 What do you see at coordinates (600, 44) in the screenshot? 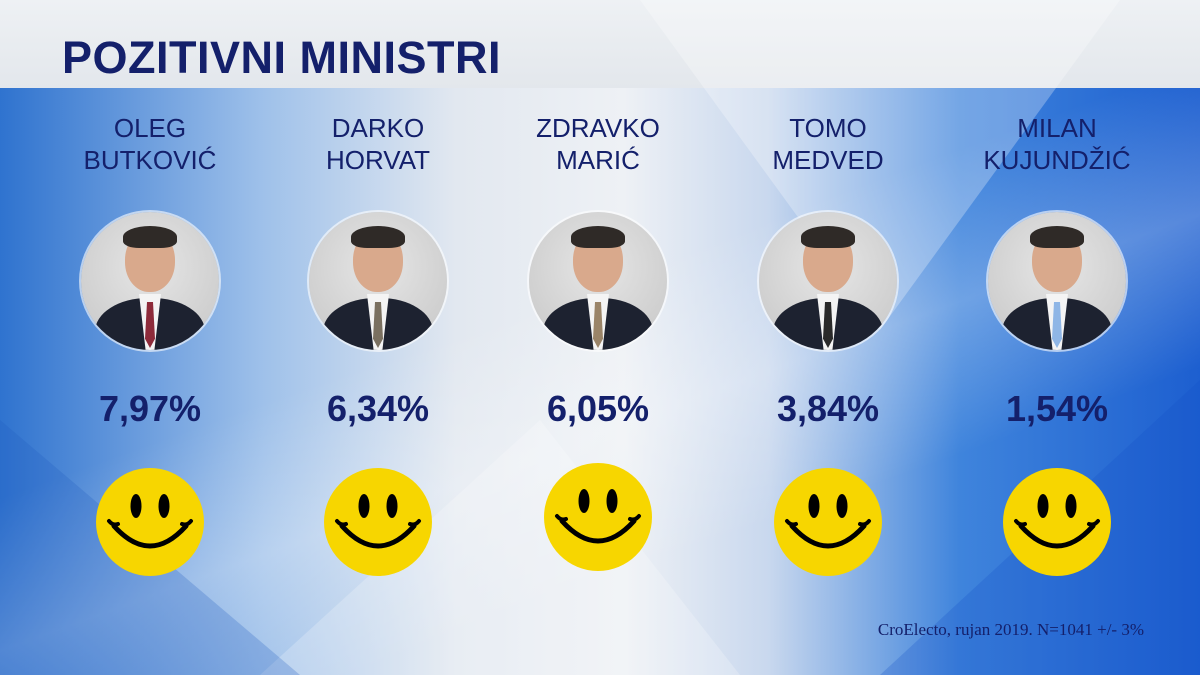
I see `background-band` at bounding box center [600, 44].